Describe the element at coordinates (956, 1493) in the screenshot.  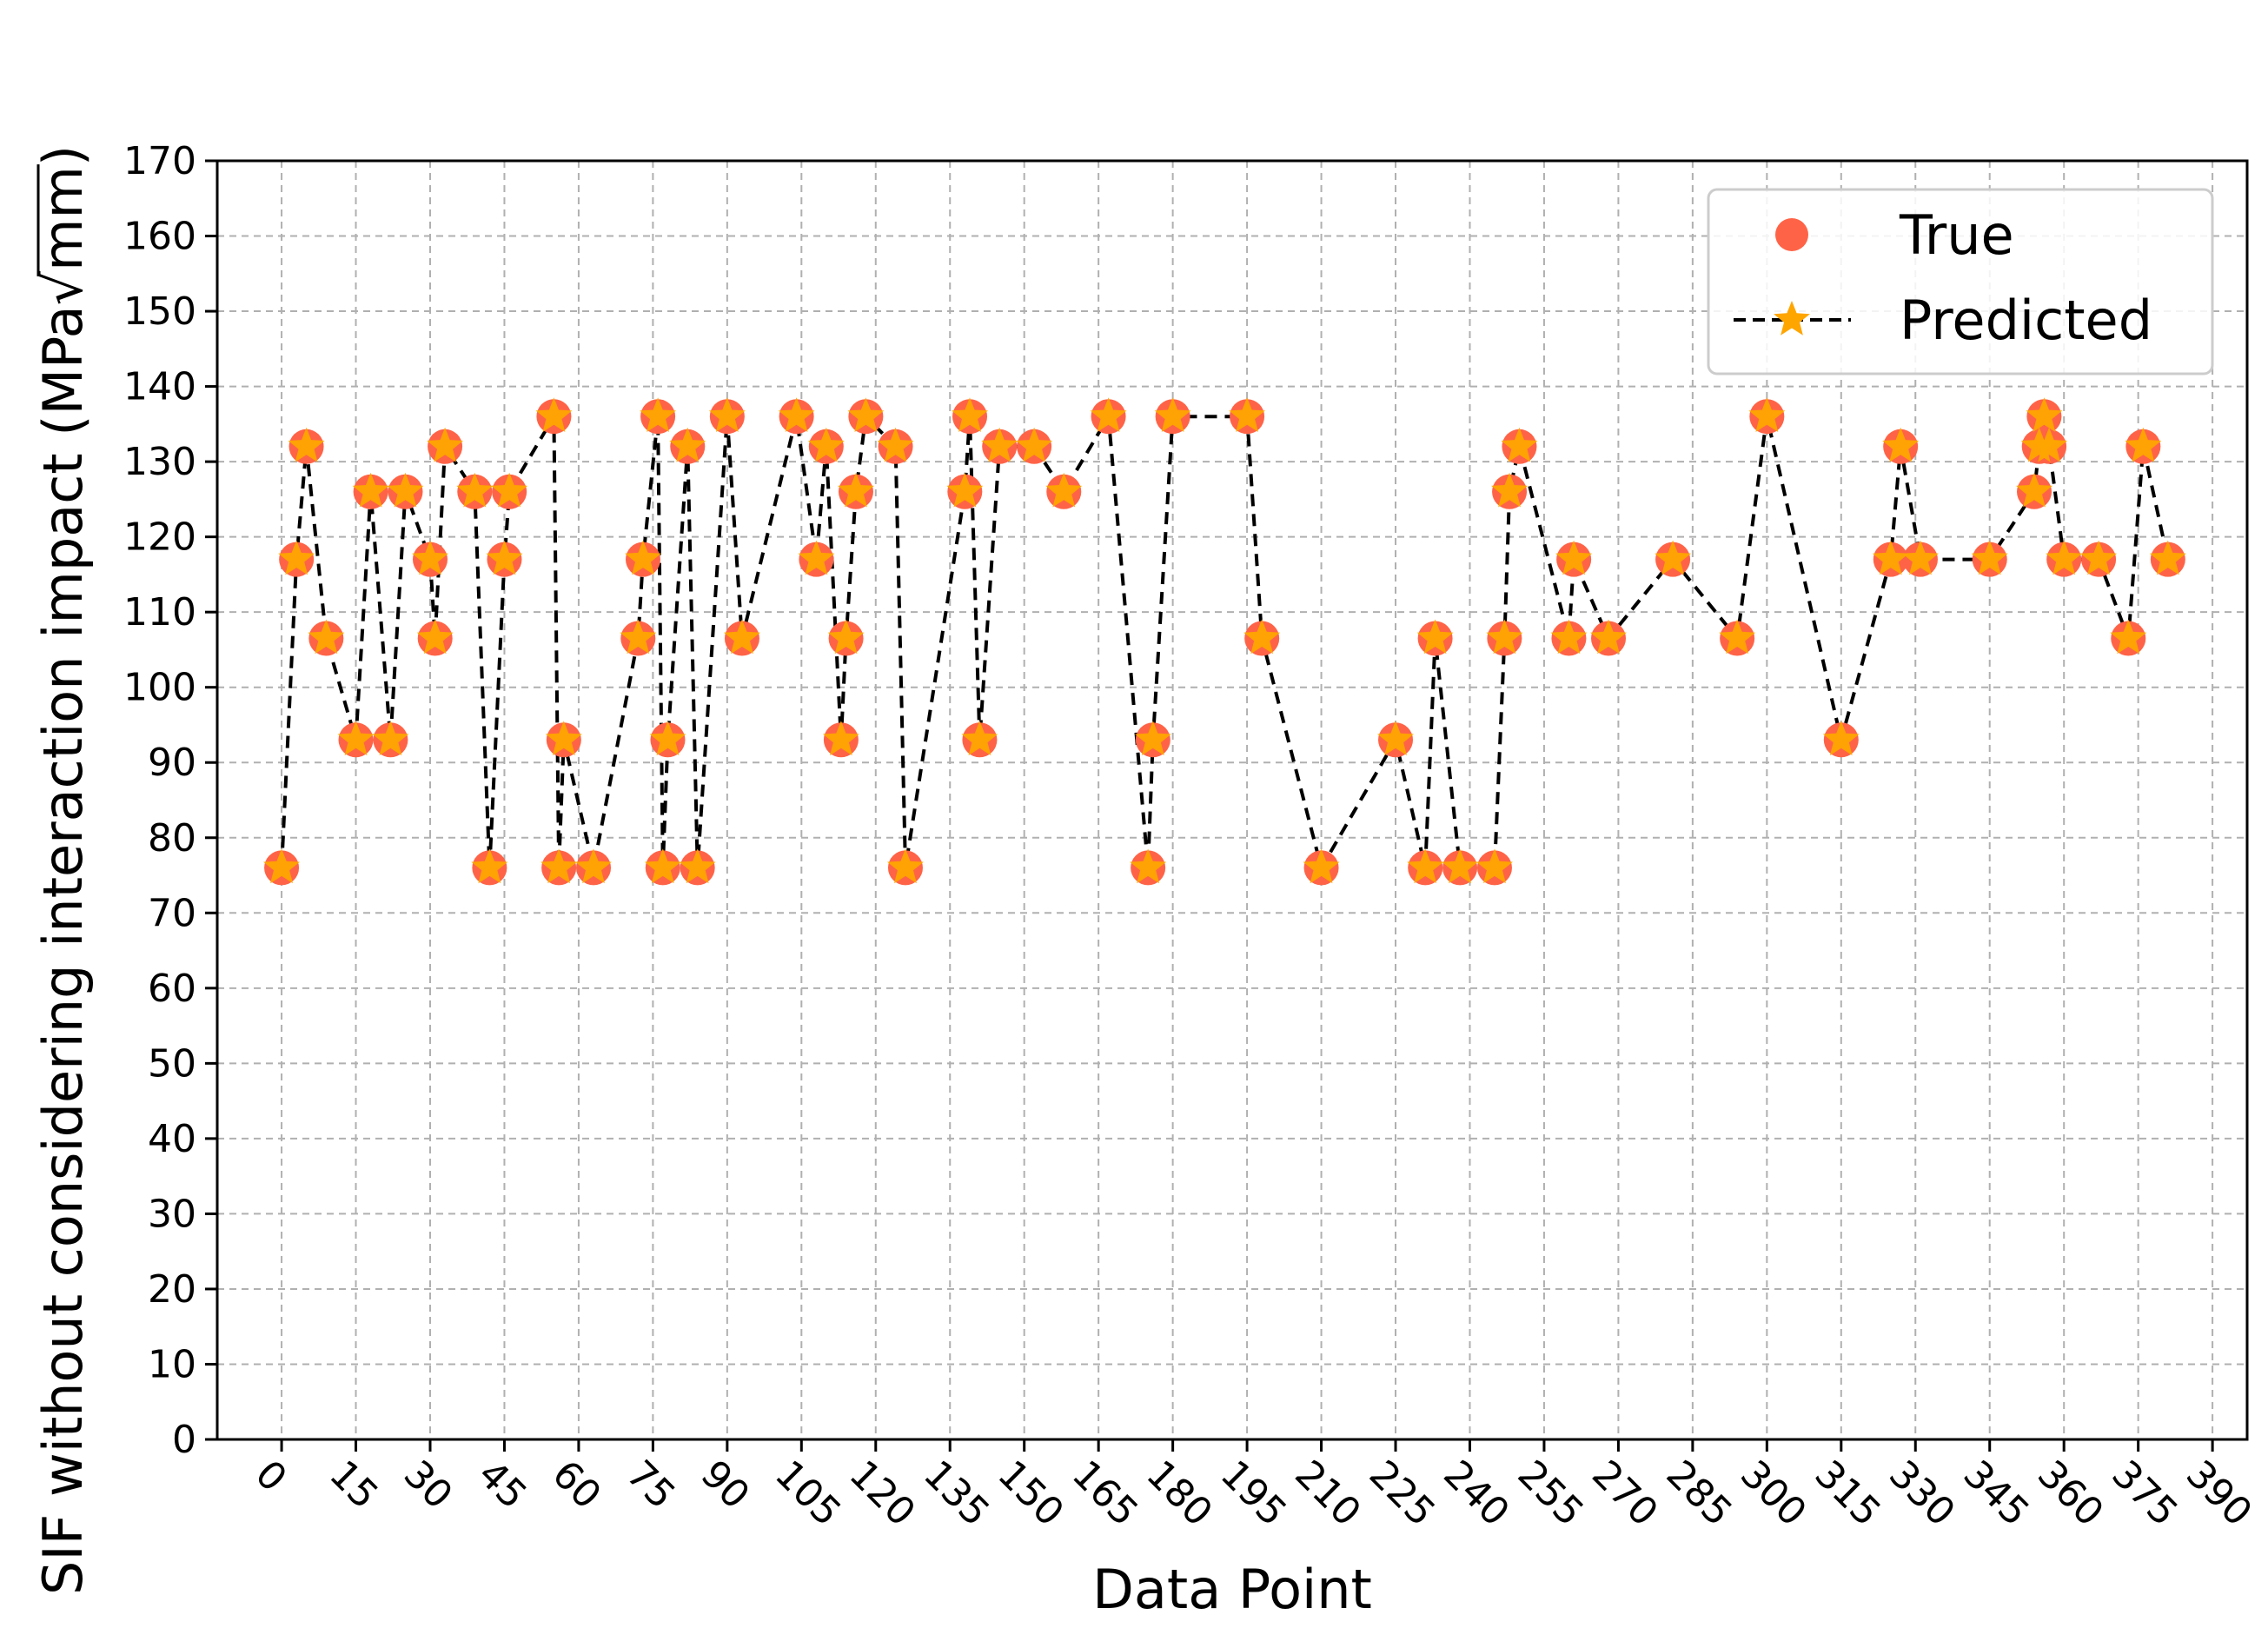
I see `x-tick-label: 135` at that location.